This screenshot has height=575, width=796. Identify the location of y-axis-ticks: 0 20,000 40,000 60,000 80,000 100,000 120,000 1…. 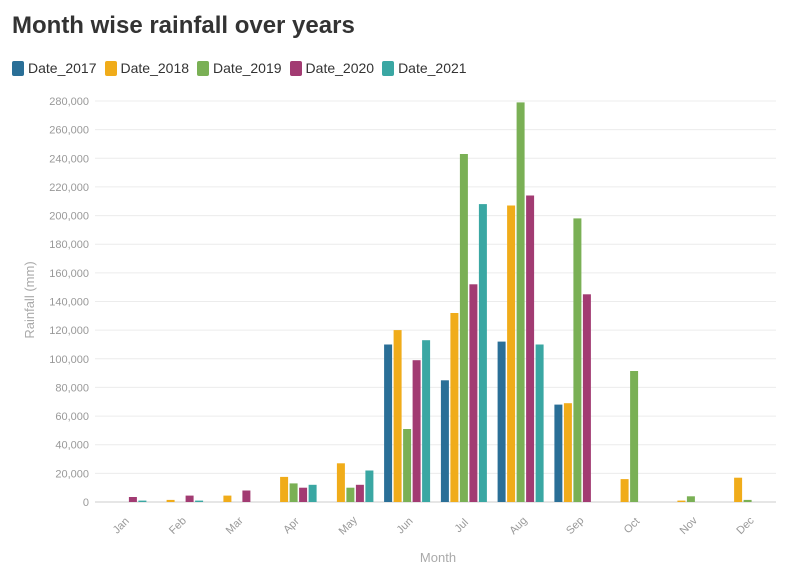
(69, 302).